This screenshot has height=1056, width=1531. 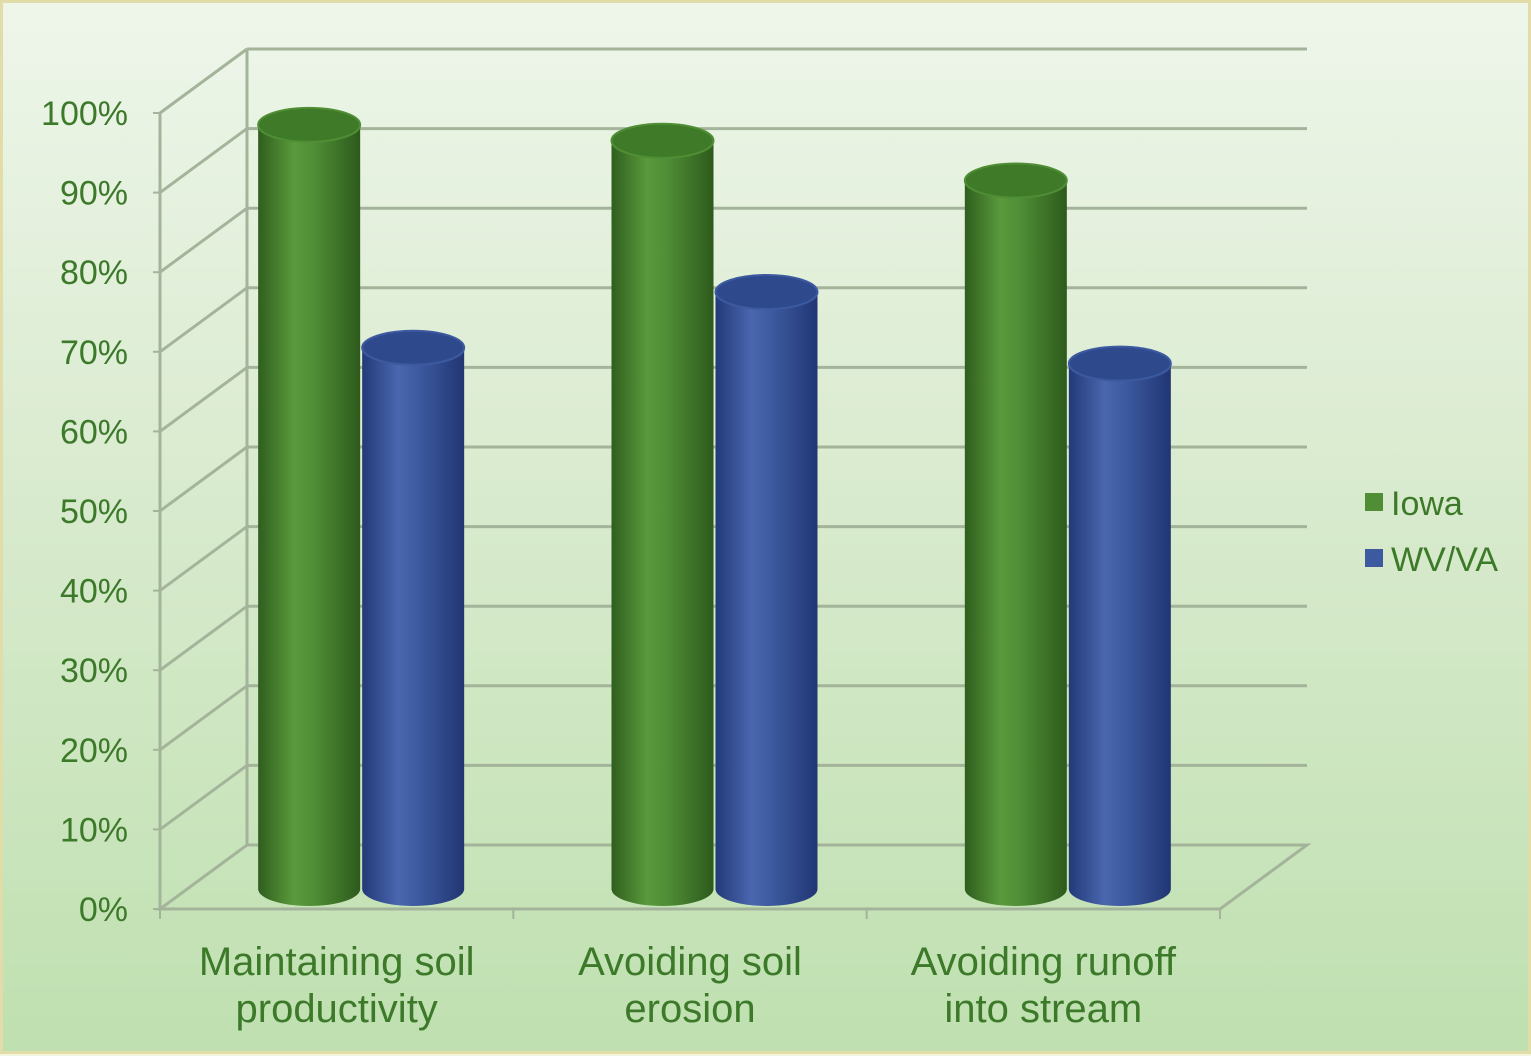 I want to click on y-tick-label: 40%, so click(x=94, y=592).